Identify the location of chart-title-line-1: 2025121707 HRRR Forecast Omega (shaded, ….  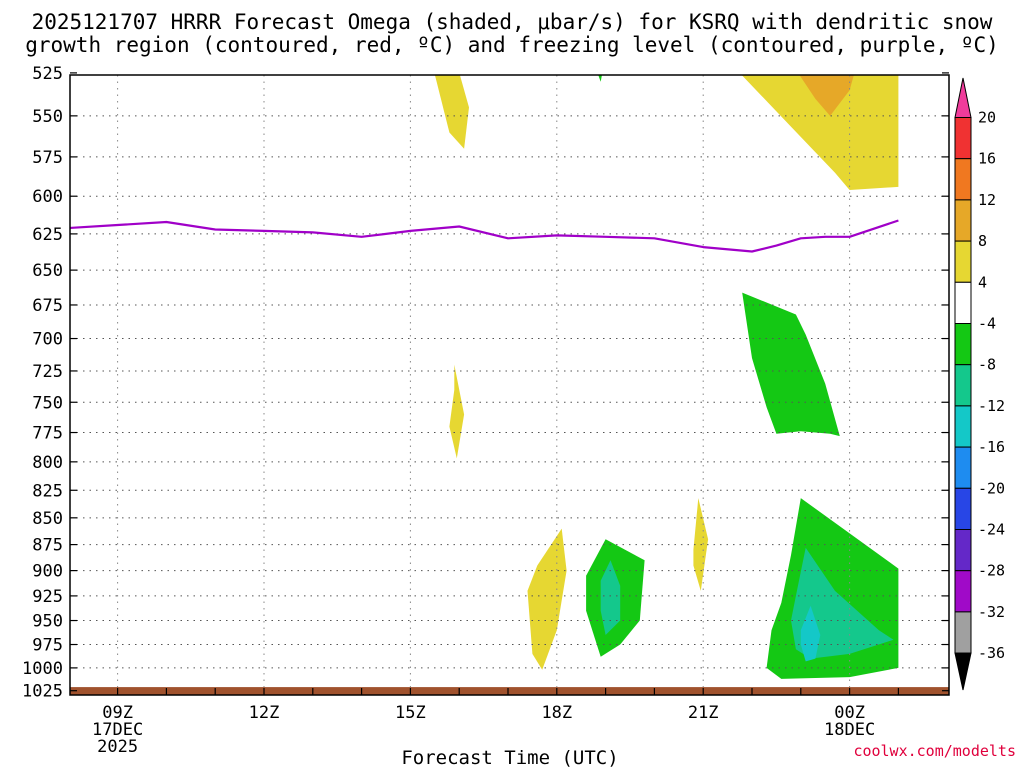
(512, 22).